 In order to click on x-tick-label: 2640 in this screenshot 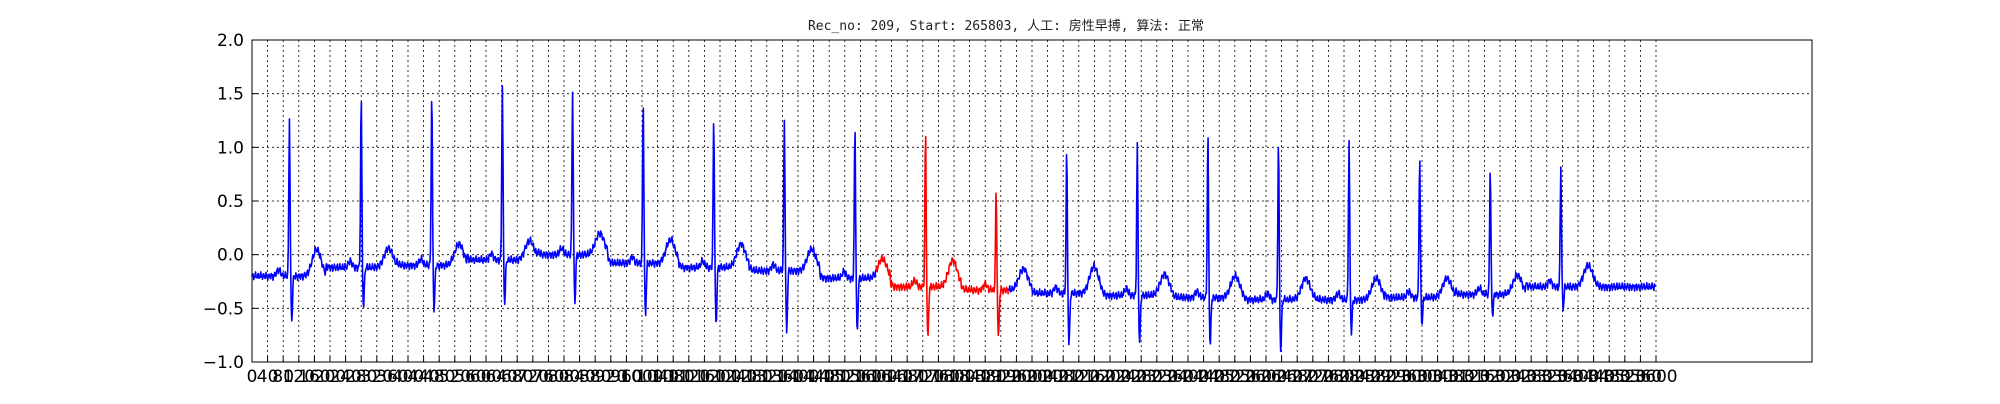, I will do `click(1281, 377)`.